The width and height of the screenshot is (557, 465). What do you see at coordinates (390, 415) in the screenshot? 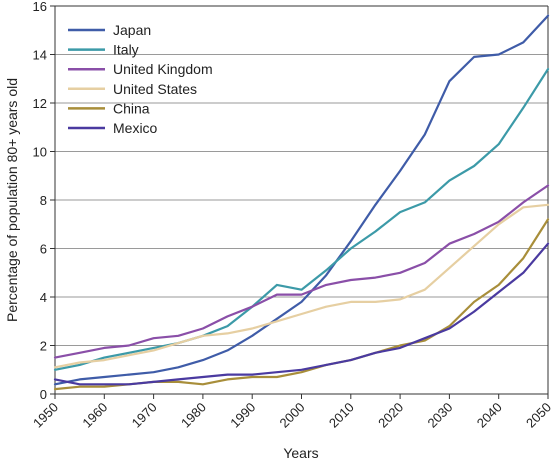
I see `x-tick-label: 2020` at bounding box center [390, 415].